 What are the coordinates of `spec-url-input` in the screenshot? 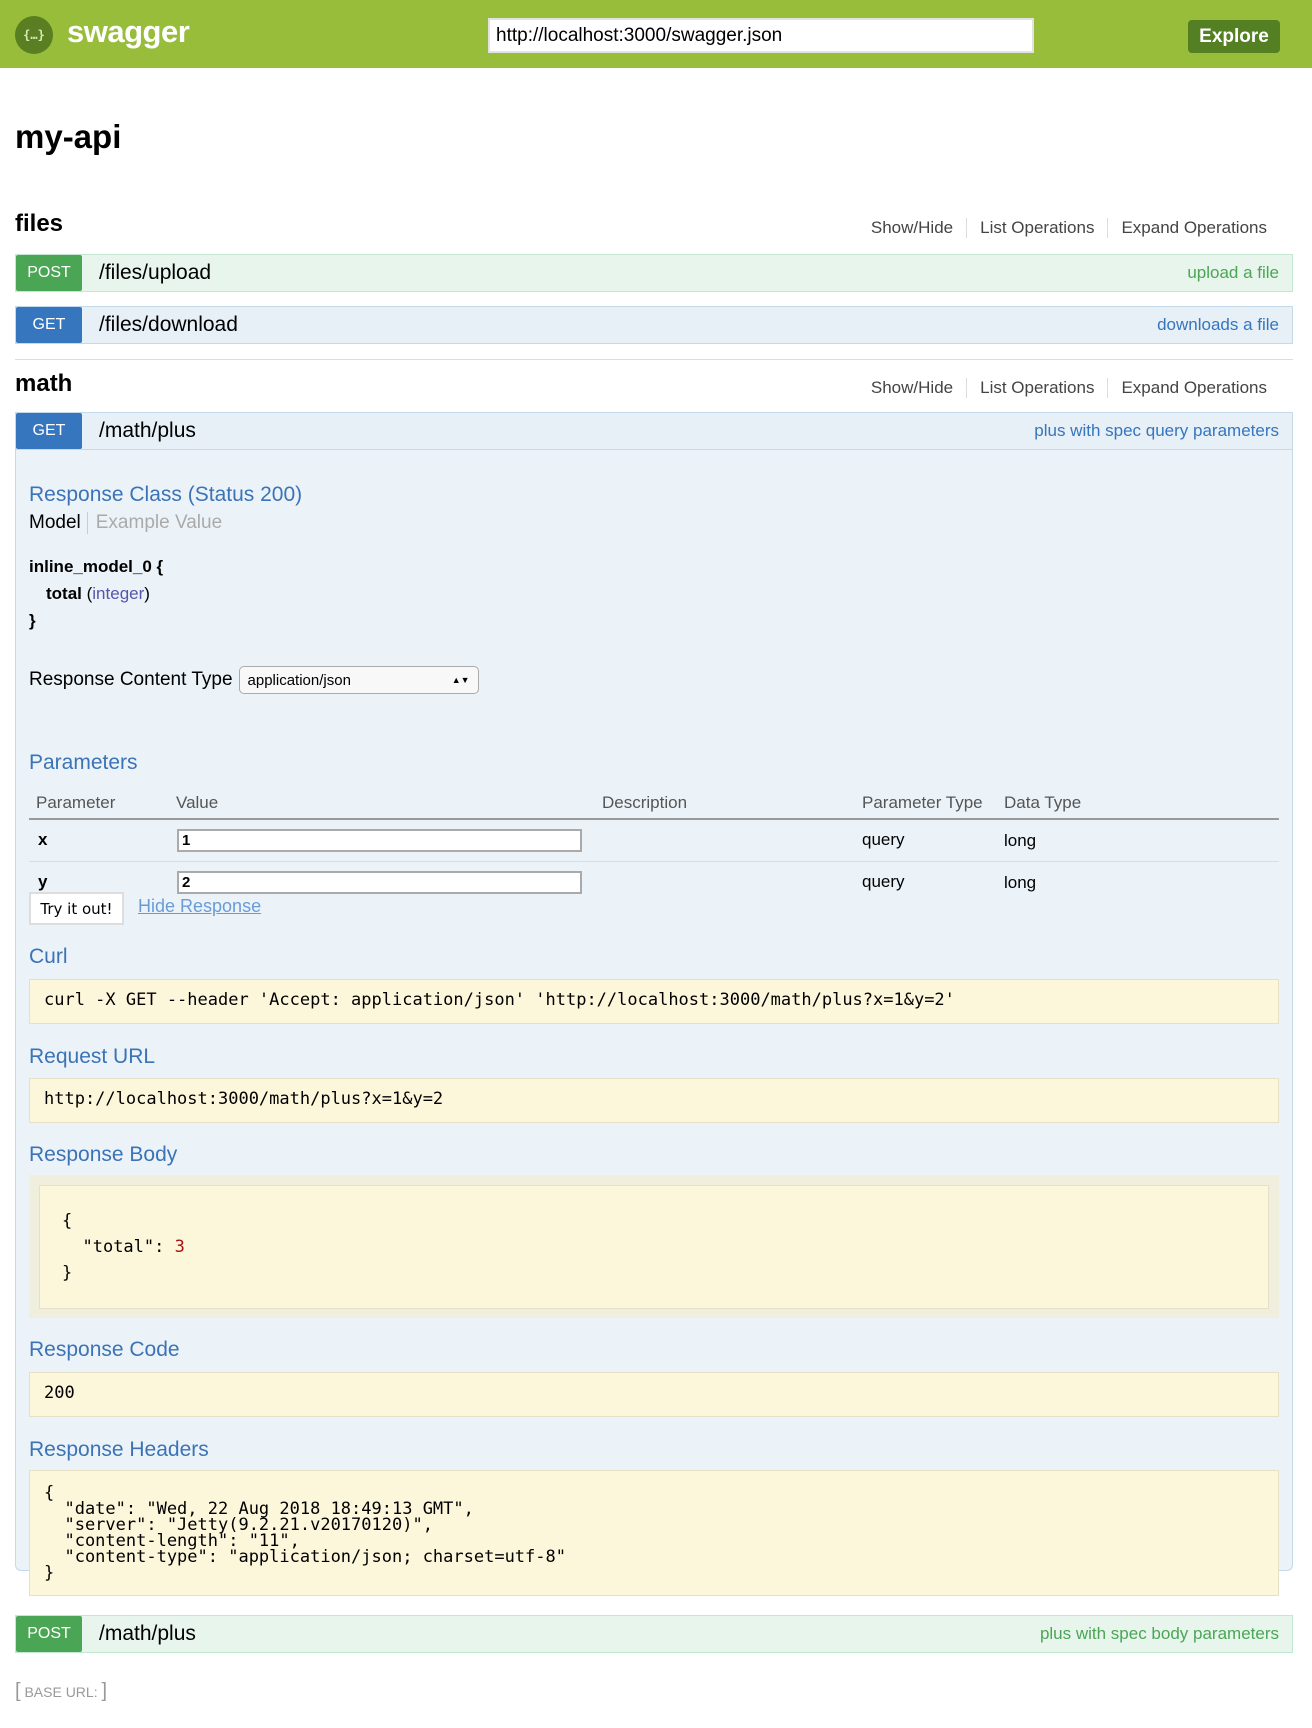 It's located at (761, 35).